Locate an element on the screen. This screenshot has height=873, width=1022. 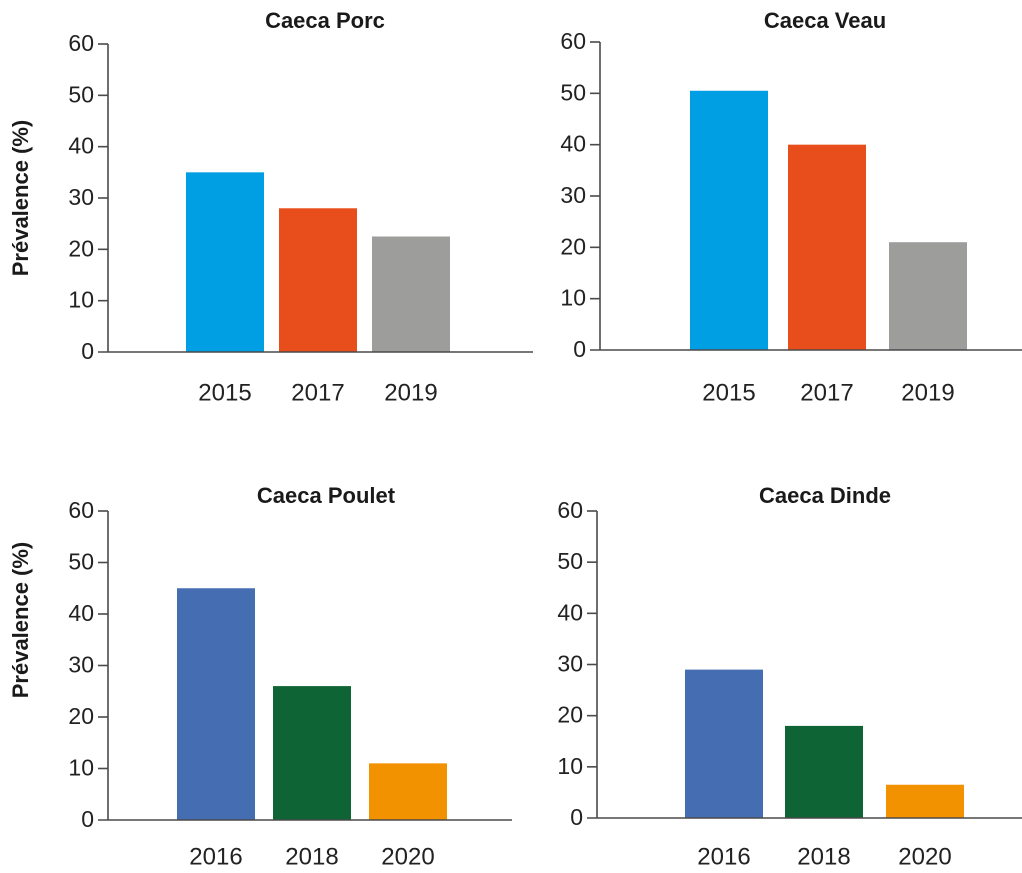
chart-title: Caeca Porc is located at coordinates (325, 20).